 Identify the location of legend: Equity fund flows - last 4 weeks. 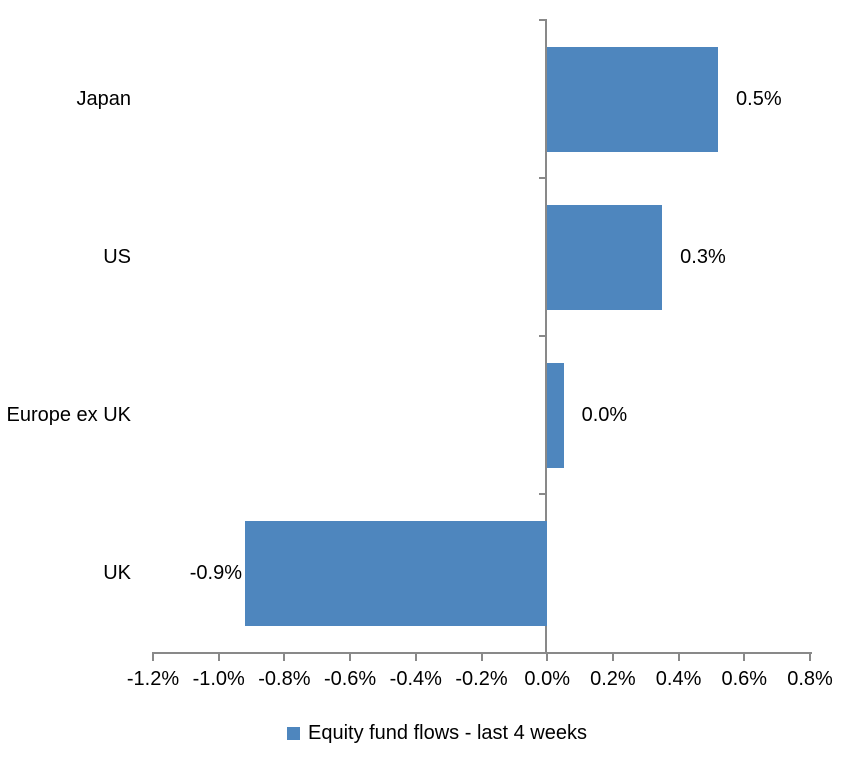
(426, 733).